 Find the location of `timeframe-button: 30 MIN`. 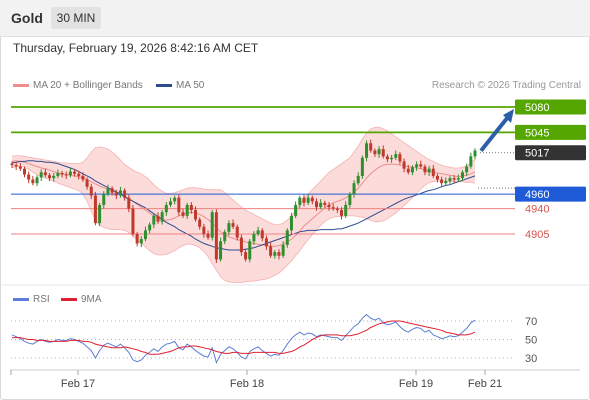

timeframe-button: 30 MIN is located at coordinates (76, 18).